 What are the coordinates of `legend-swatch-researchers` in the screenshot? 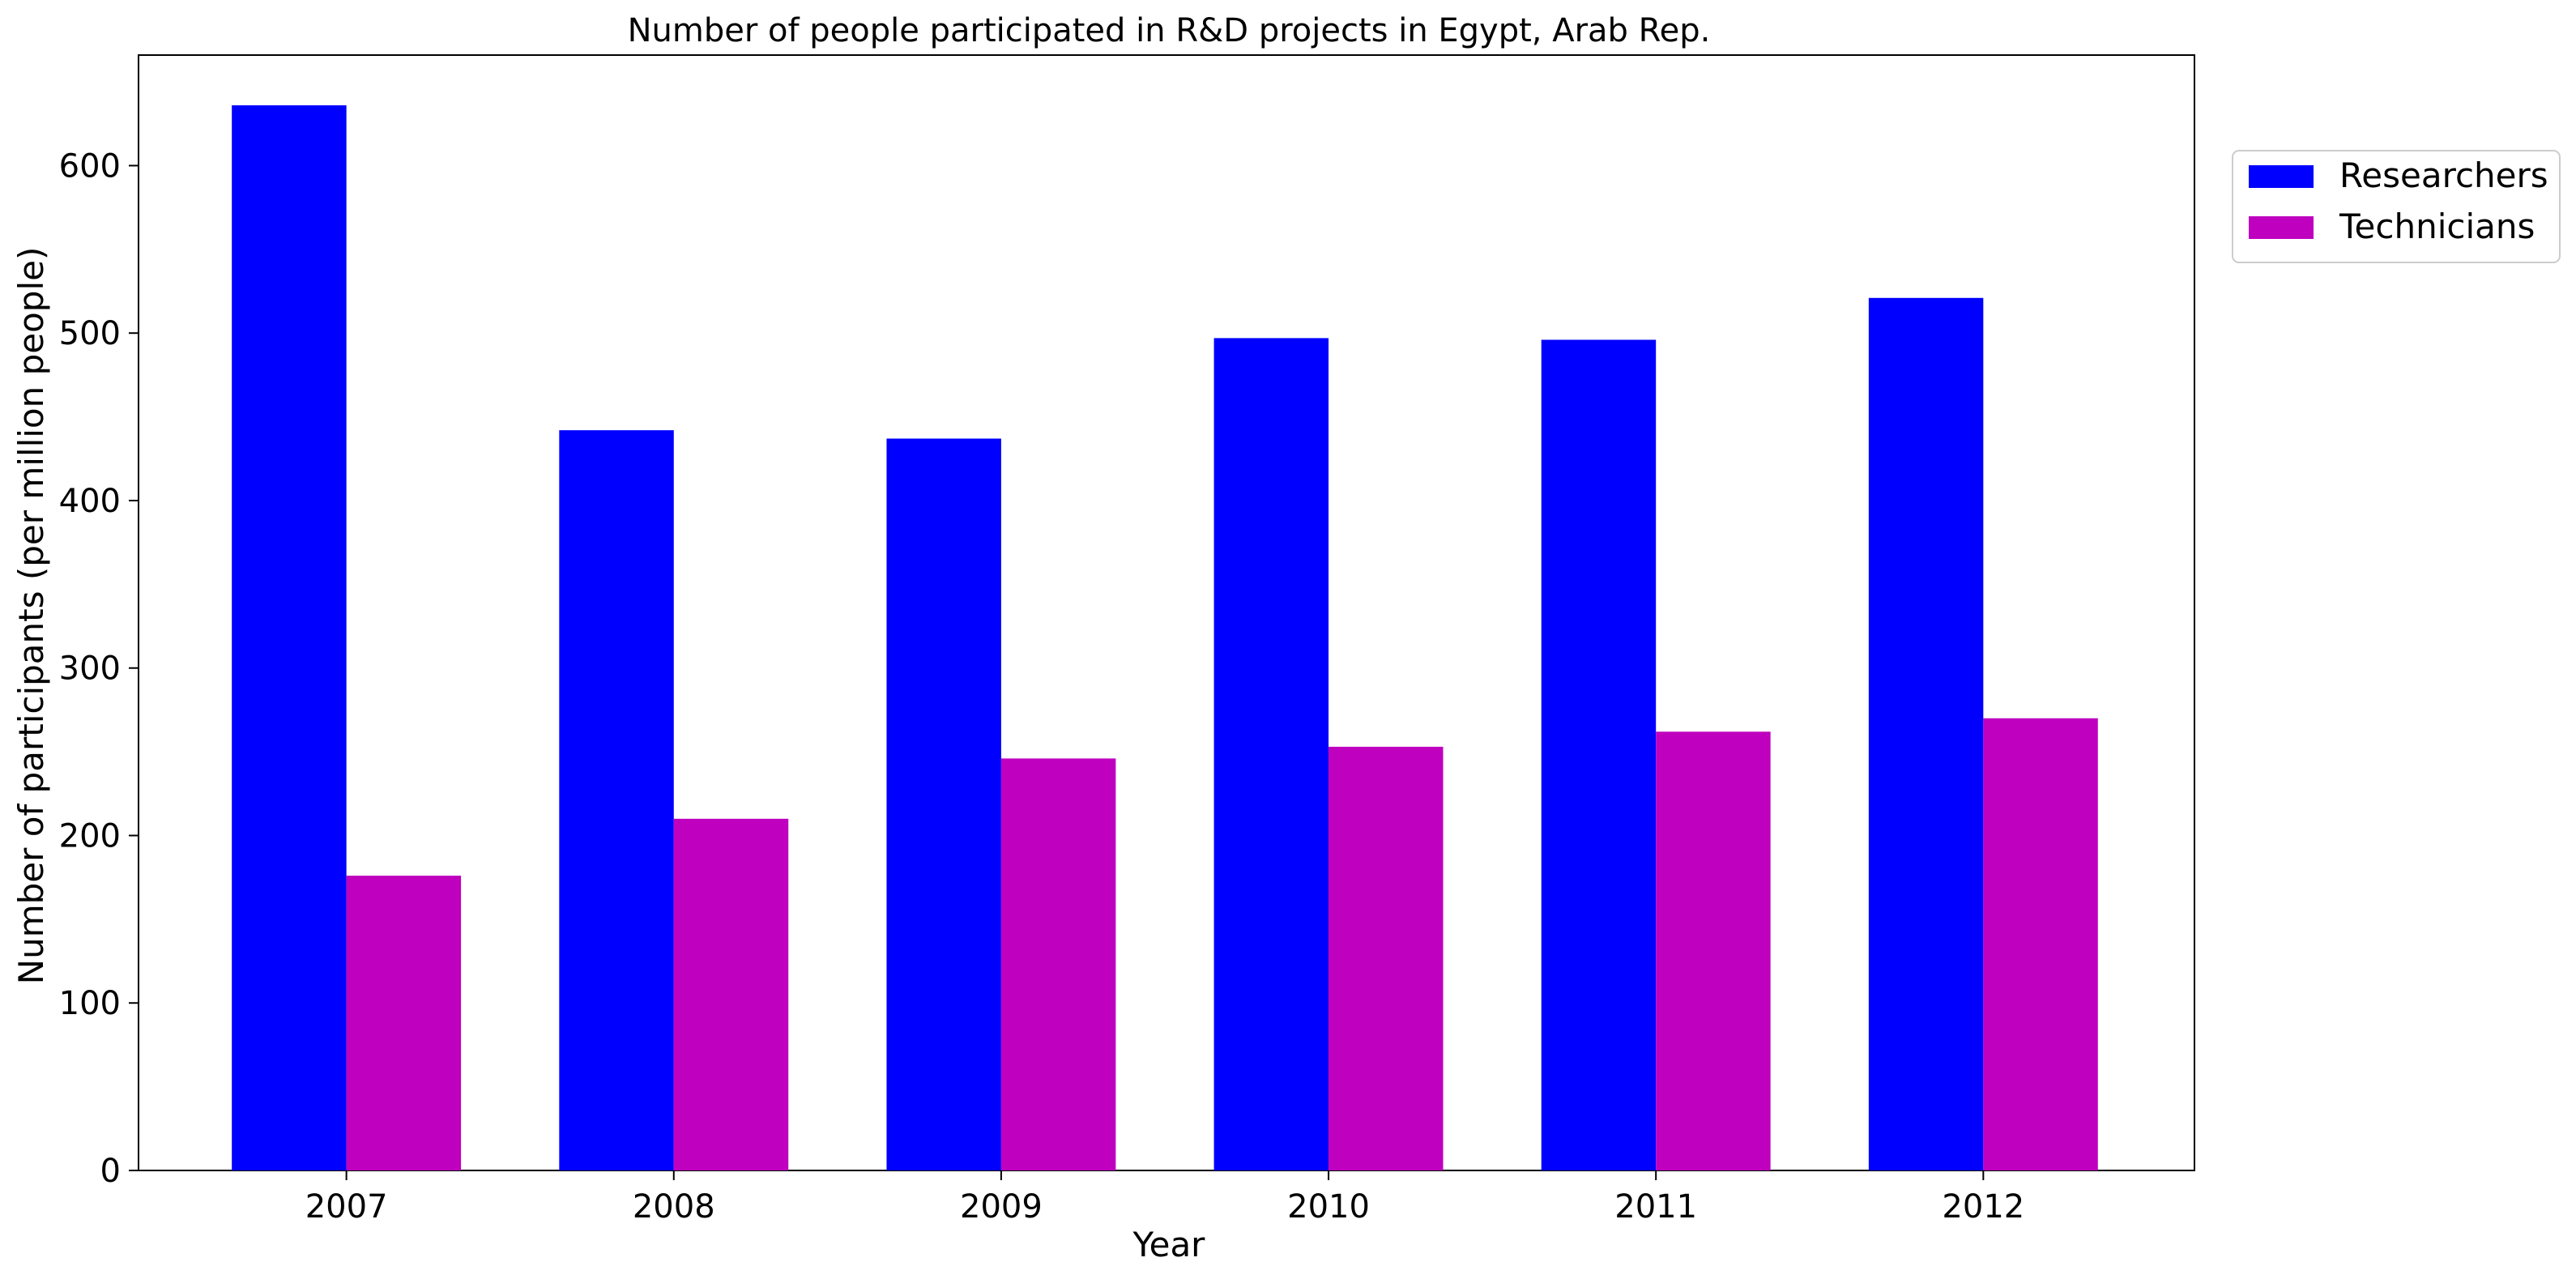 It's located at (2282, 176).